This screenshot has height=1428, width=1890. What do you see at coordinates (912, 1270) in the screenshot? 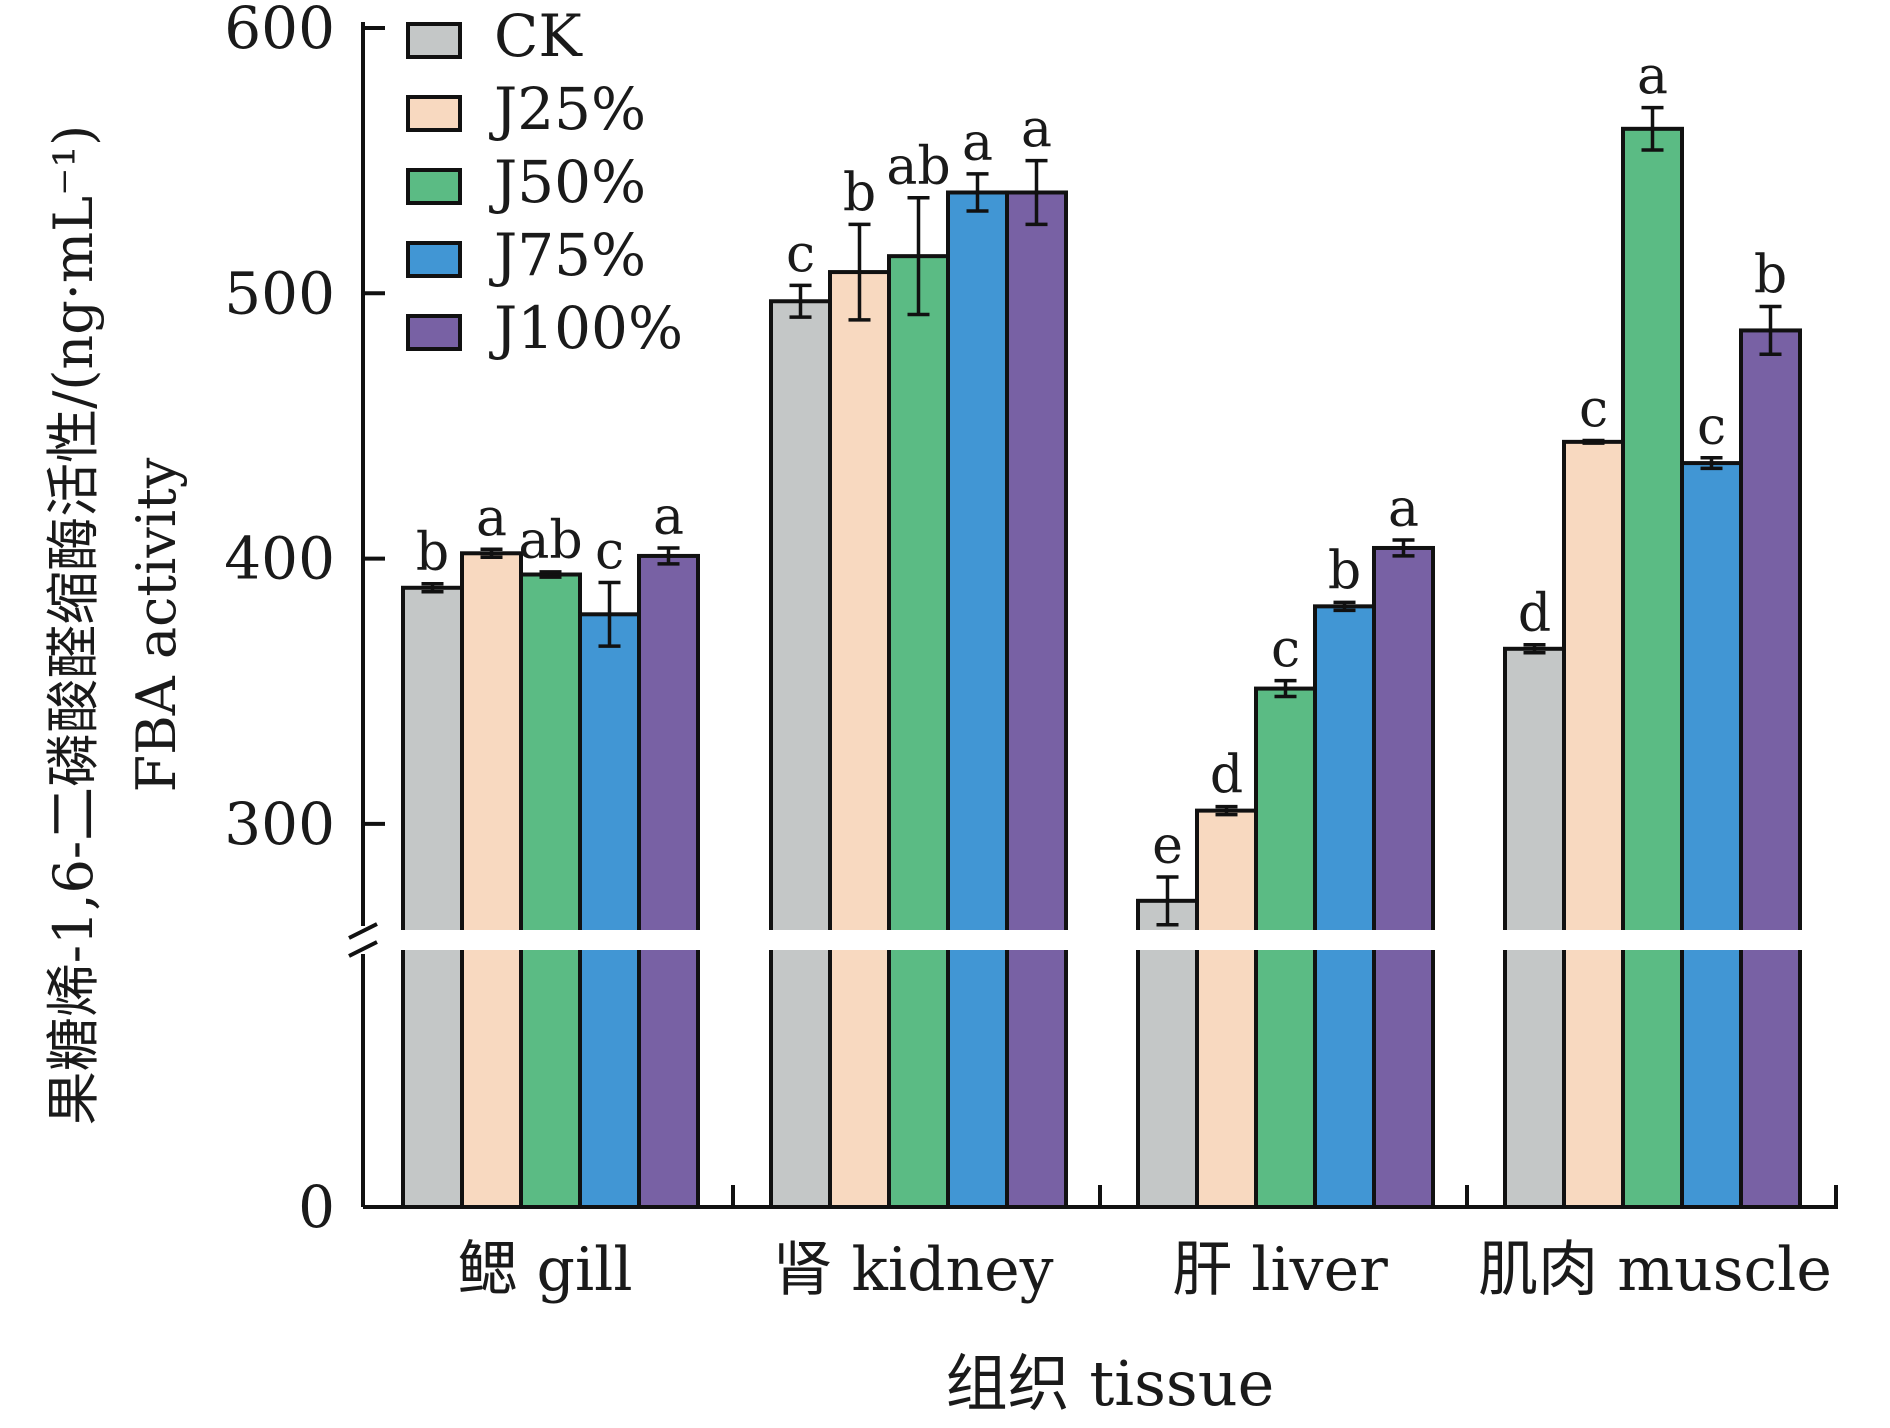
I see `x-tick-label: 肾 kidney` at bounding box center [912, 1270].